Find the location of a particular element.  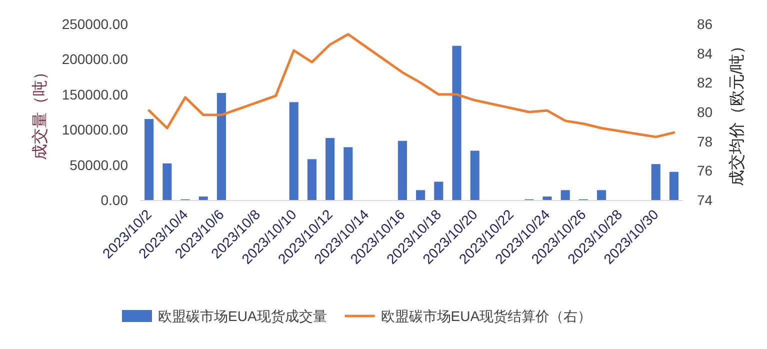

y-tick-label: 50000.00 is located at coordinates (99, 164).